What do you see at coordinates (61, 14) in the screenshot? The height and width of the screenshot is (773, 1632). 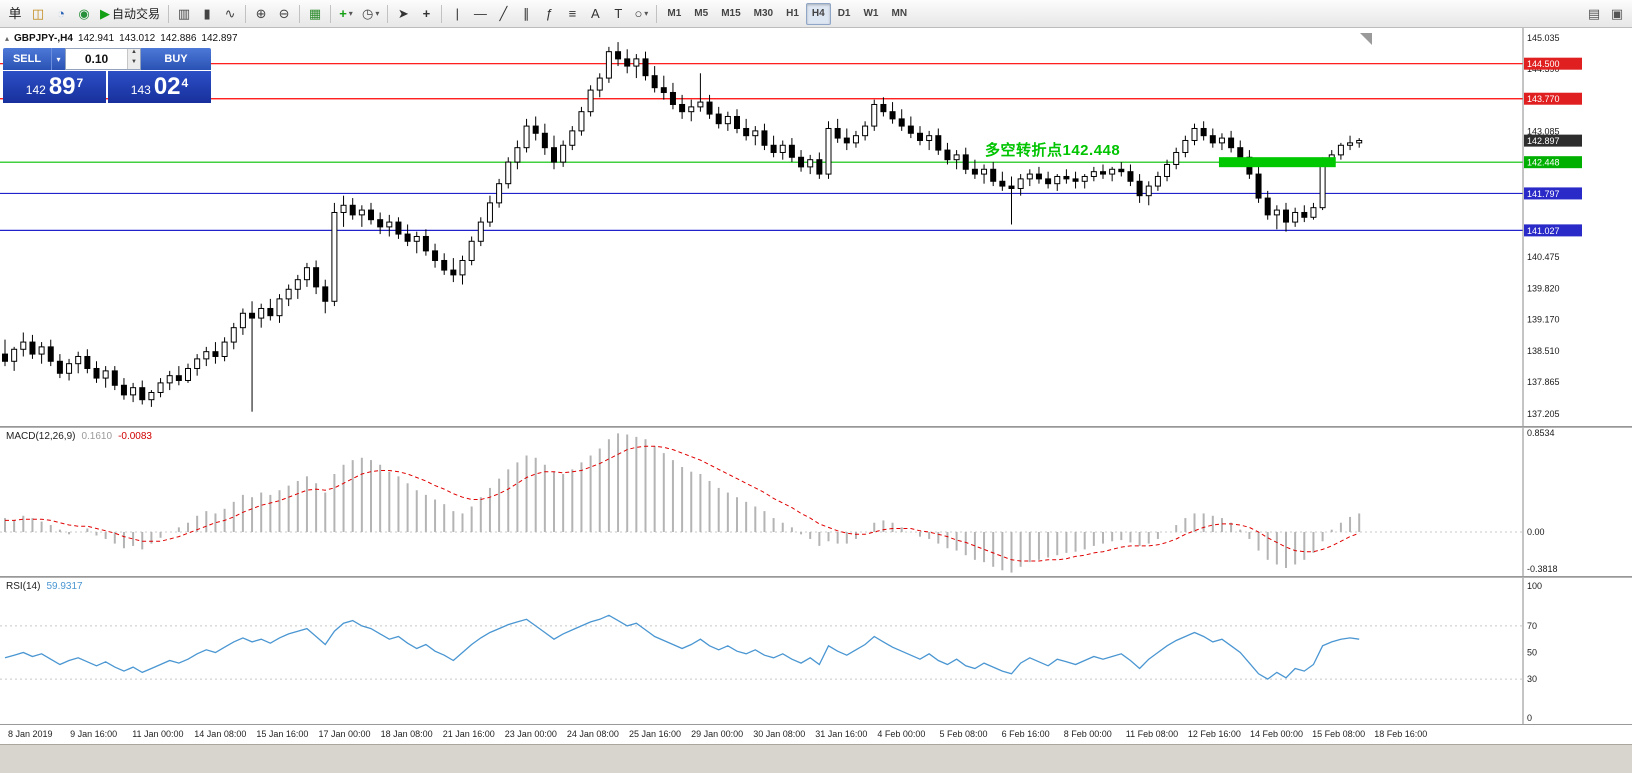 I see `market-watch-icon: ◔` at bounding box center [61, 14].